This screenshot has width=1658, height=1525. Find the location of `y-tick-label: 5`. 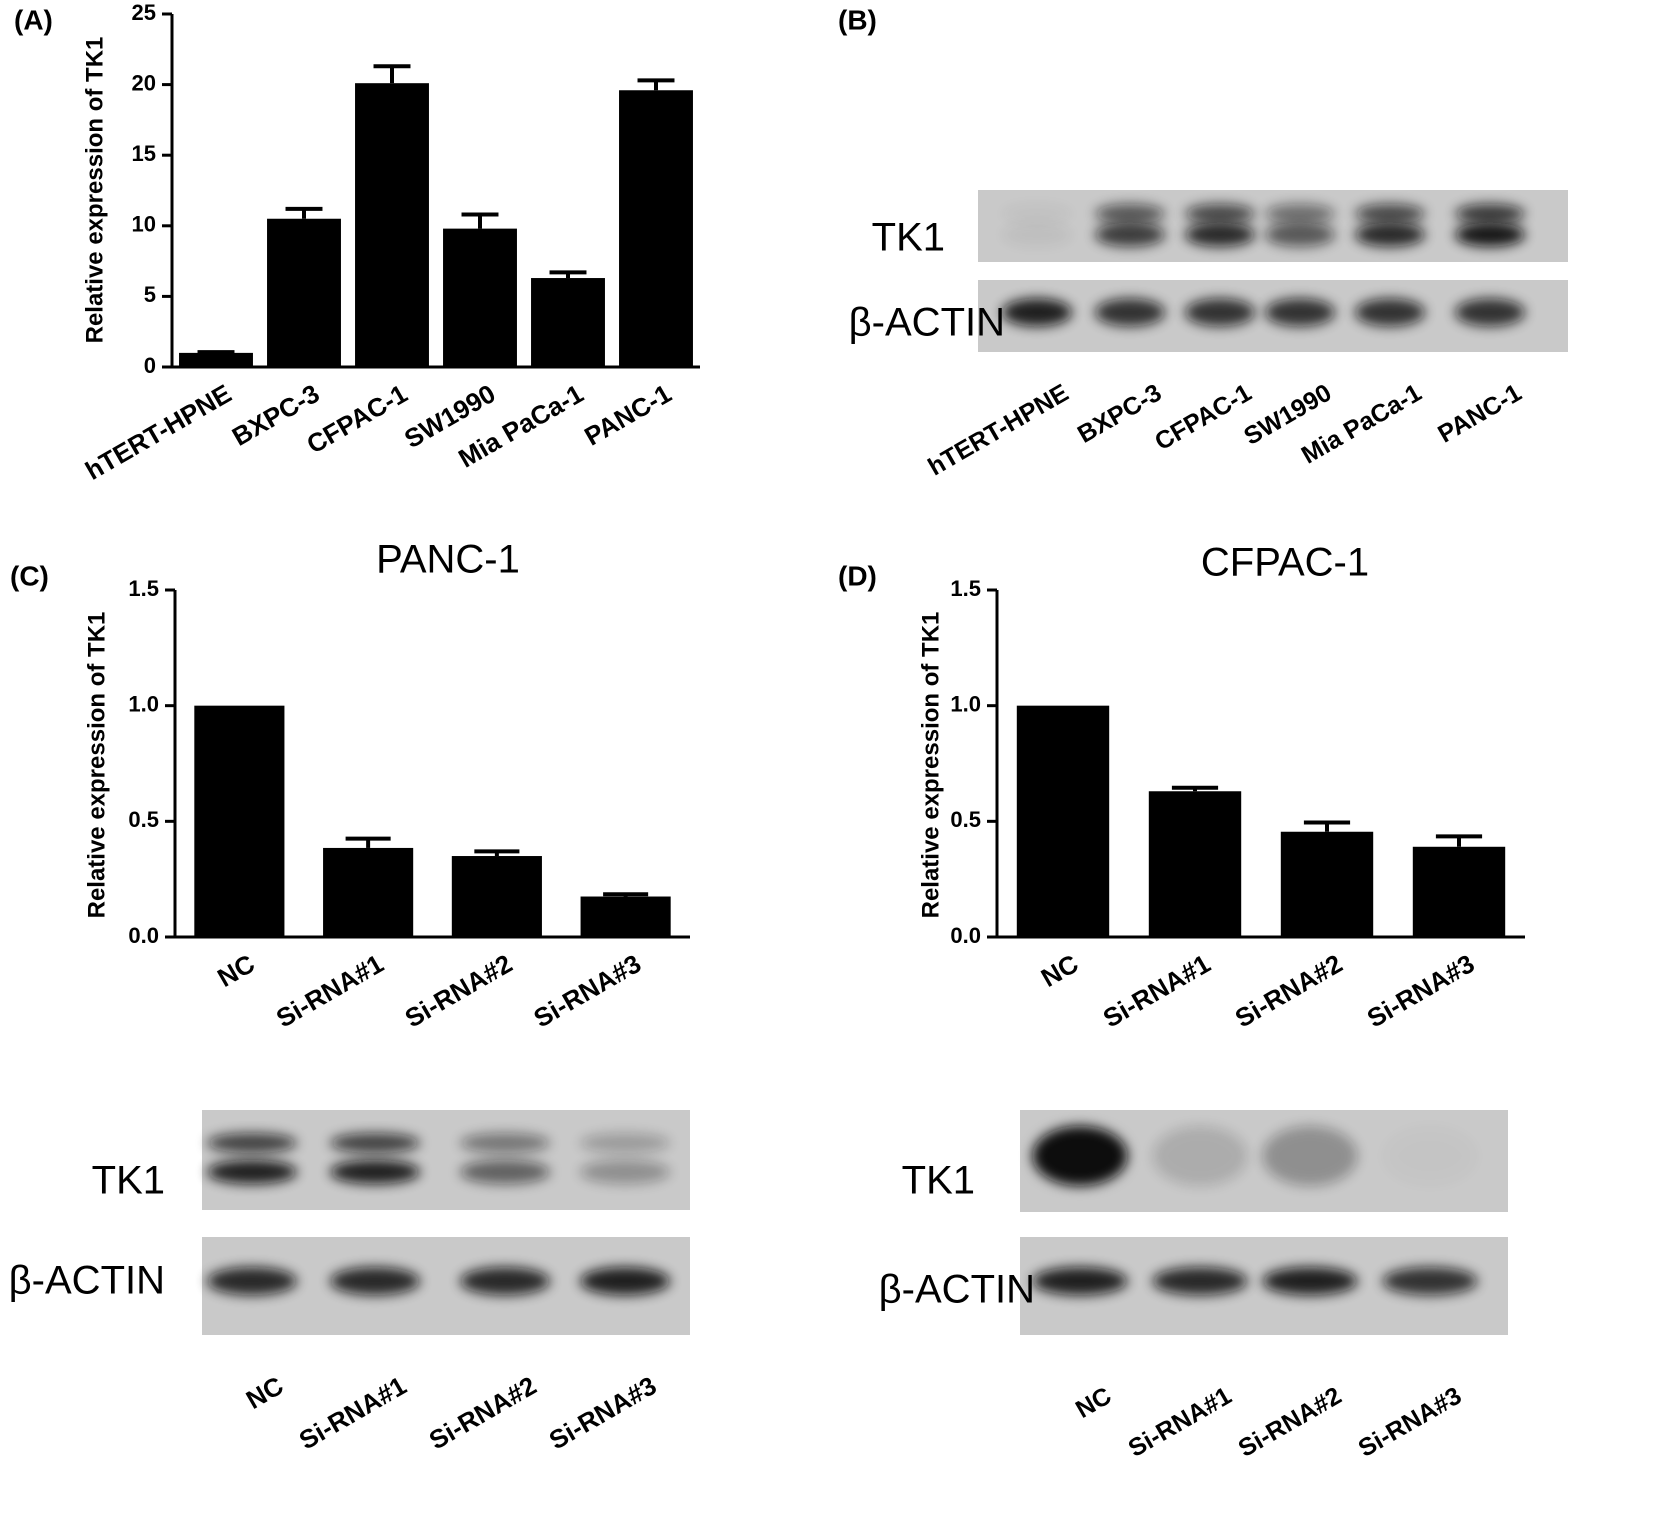

y-tick-label: 5 is located at coordinates (150, 294).